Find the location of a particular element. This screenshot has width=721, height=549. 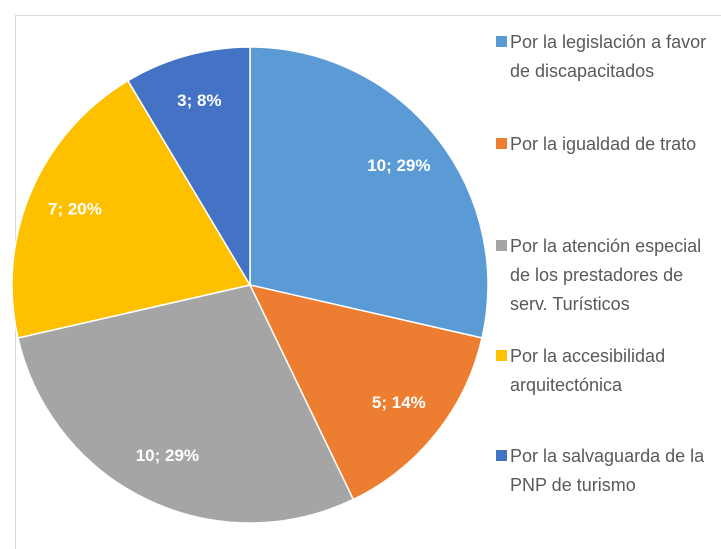

data-label: 3; 8% is located at coordinates (199, 100).